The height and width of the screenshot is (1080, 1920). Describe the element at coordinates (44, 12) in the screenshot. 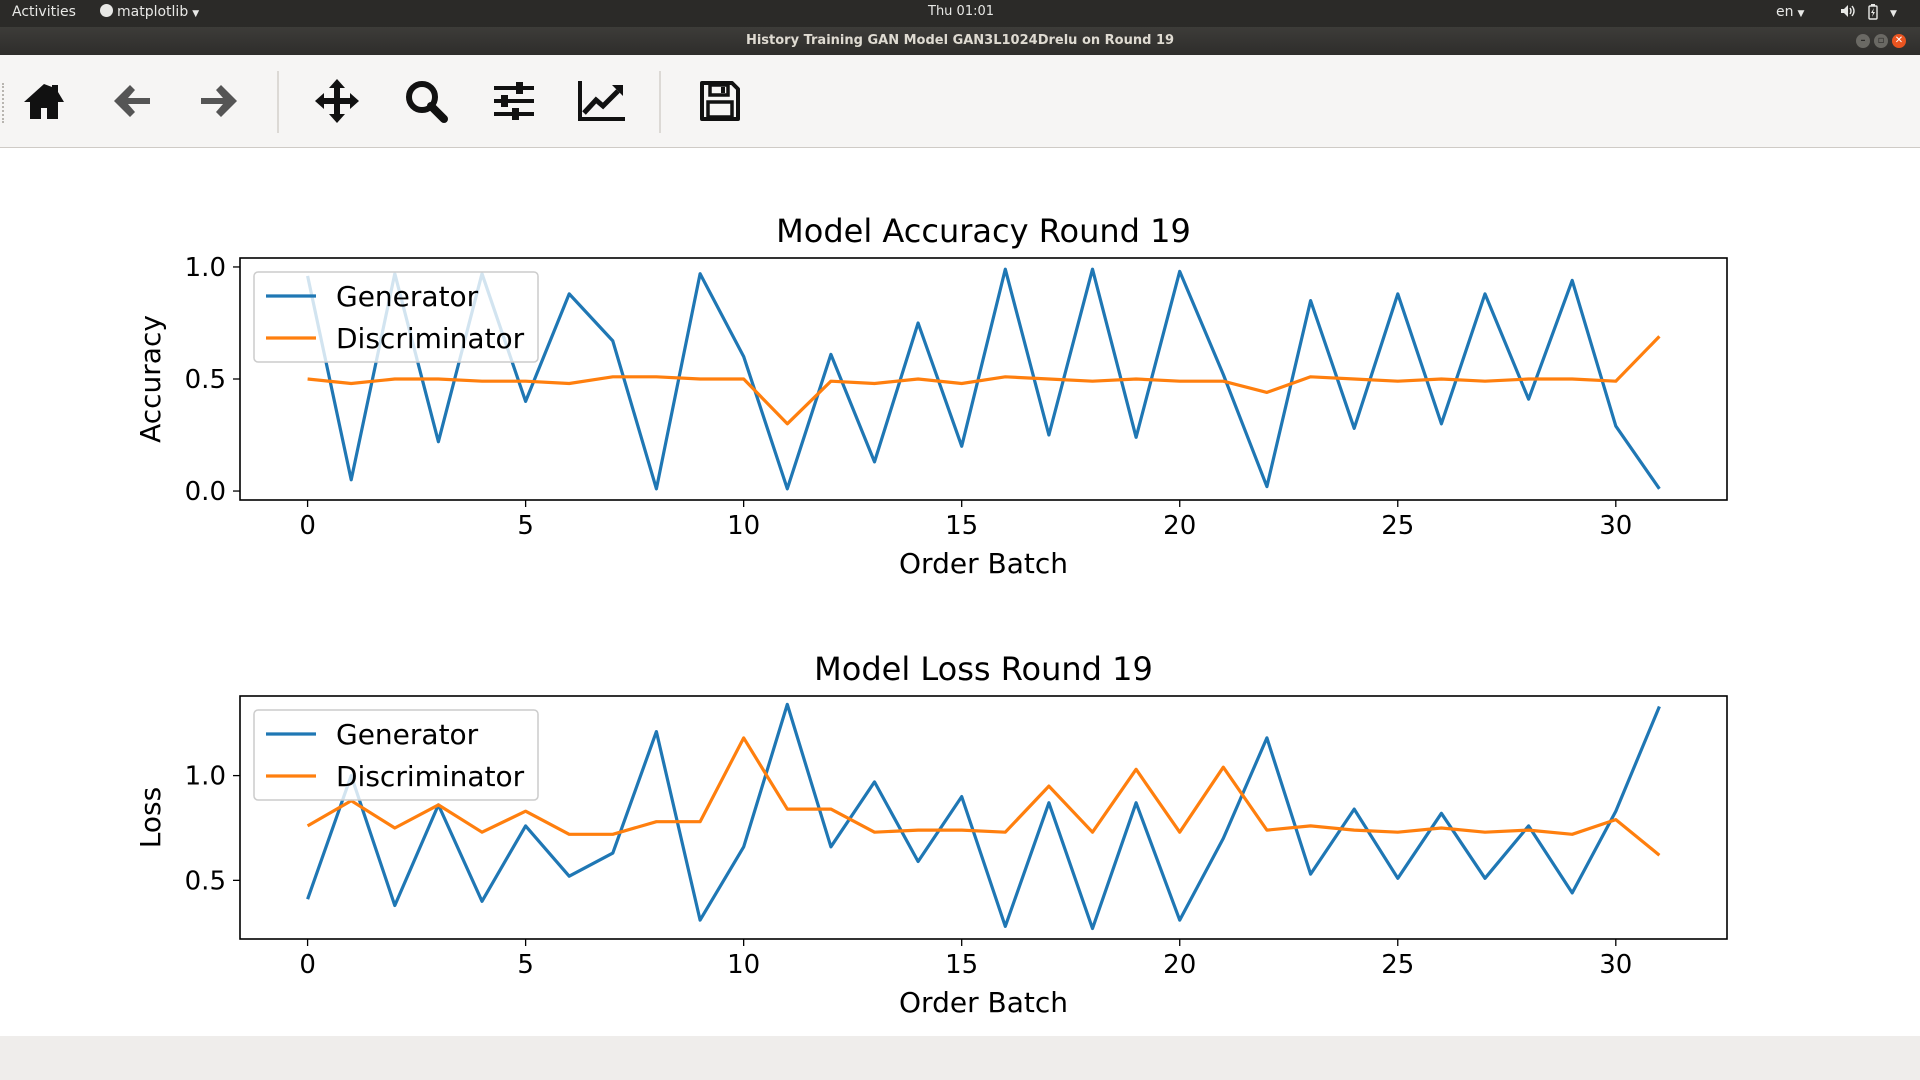

I see `activities-button: Activities` at that location.